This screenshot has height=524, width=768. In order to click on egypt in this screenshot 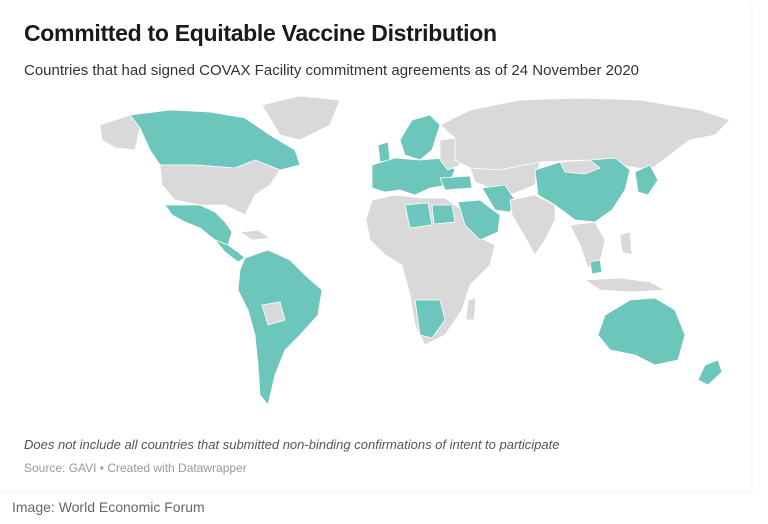, I will do `click(443, 214)`.